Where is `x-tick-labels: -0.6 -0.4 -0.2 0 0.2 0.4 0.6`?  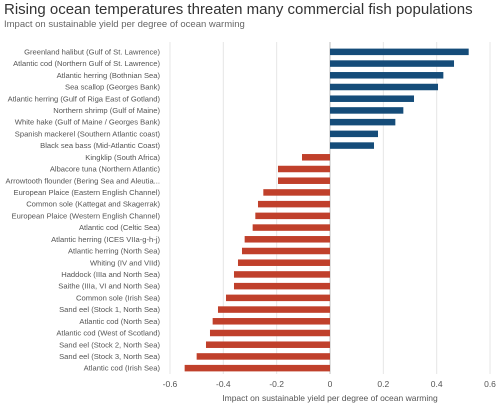 x-tick-labels: -0.6 -0.4 -0.2 0 0.2 0.4 0.6 is located at coordinates (330, 384).